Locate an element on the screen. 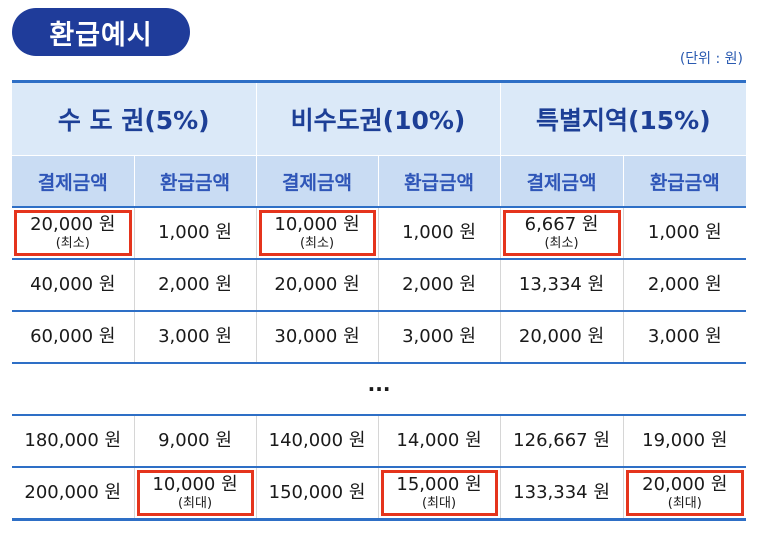 The height and width of the screenshot is (533, 761). unit-note: (단위 : 원) is located at coordinates (711, 59).